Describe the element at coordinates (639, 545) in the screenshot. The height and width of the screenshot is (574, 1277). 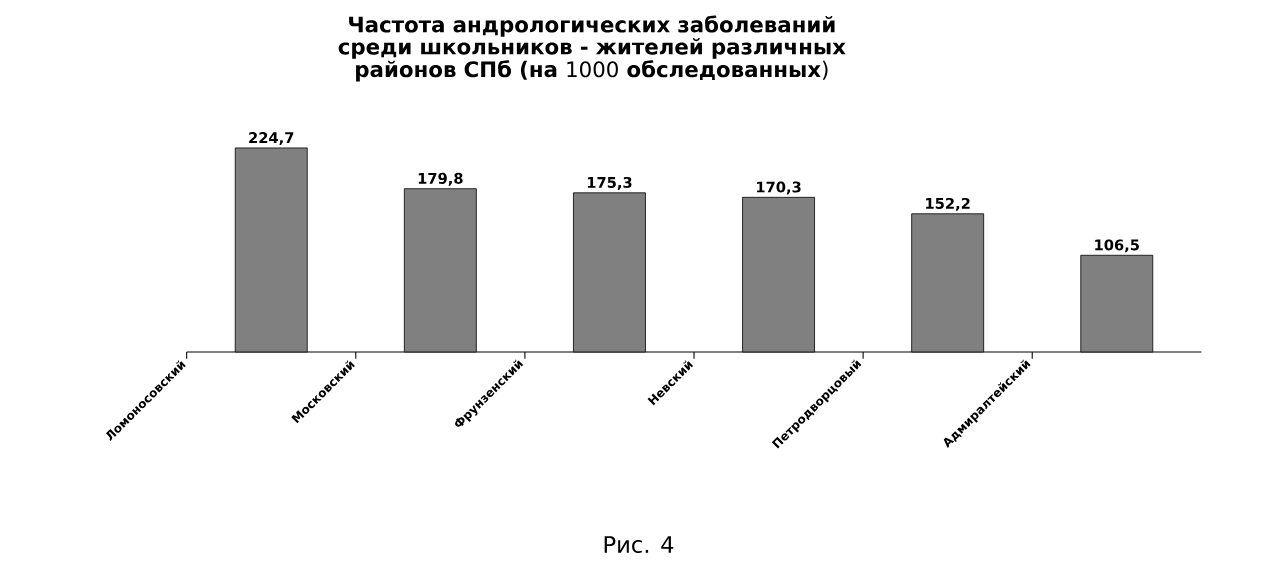
I see `text: Рис. 4` at that location.